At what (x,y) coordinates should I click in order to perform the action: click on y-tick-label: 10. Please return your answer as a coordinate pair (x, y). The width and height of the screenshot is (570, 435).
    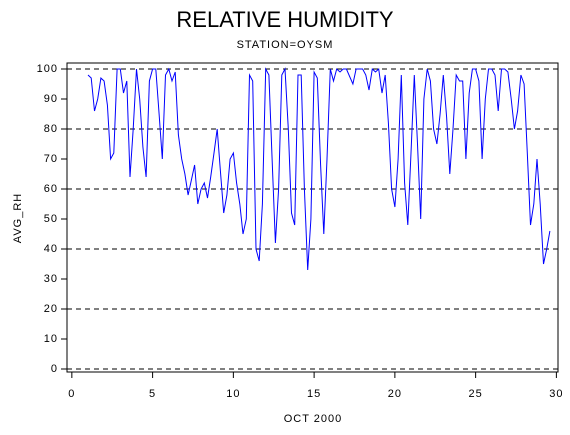
    Looking at the image, I should click on (51, 339).